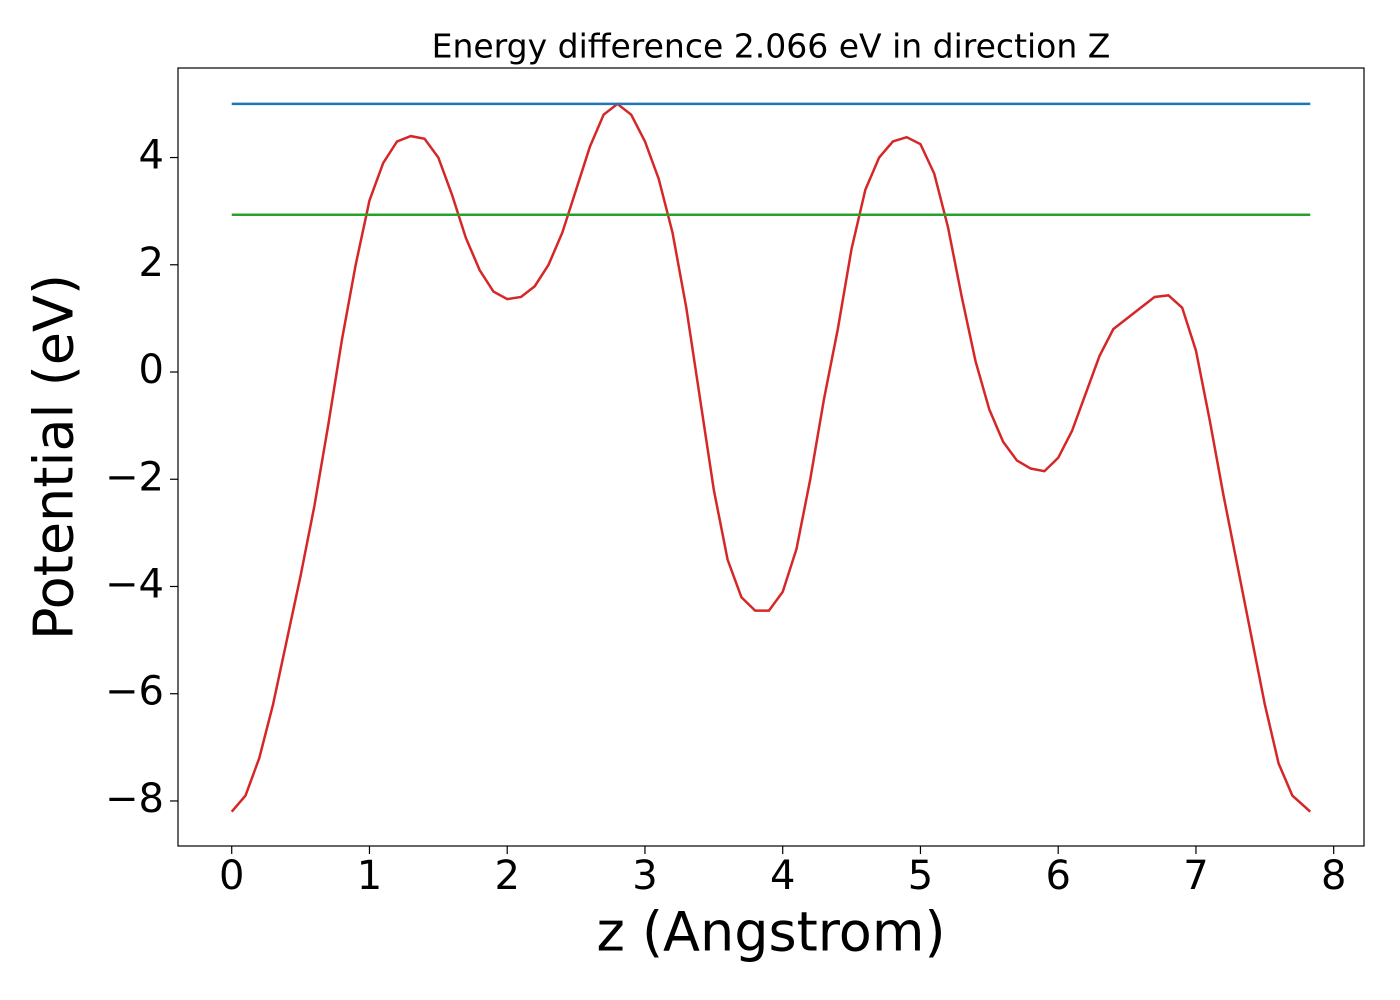 The width and height of the screenshot is (1400, 1000). Describe the element at coordinates (920, 876) in the screenshot. I see `x-tick-label: 5` at that location.